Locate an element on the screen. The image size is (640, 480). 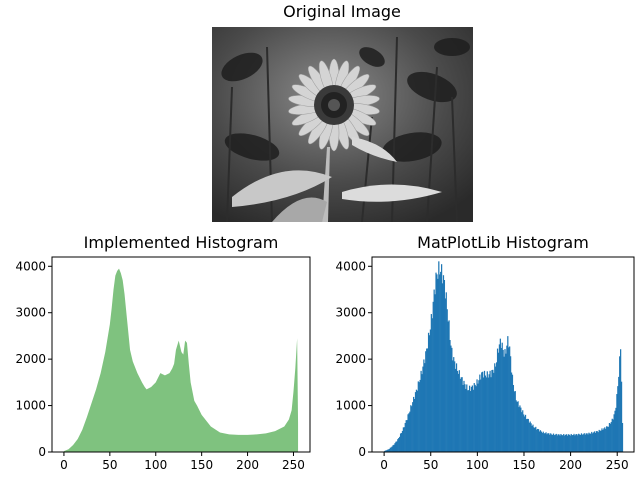
matplotlib-bars is located at coordinates (504, 356).